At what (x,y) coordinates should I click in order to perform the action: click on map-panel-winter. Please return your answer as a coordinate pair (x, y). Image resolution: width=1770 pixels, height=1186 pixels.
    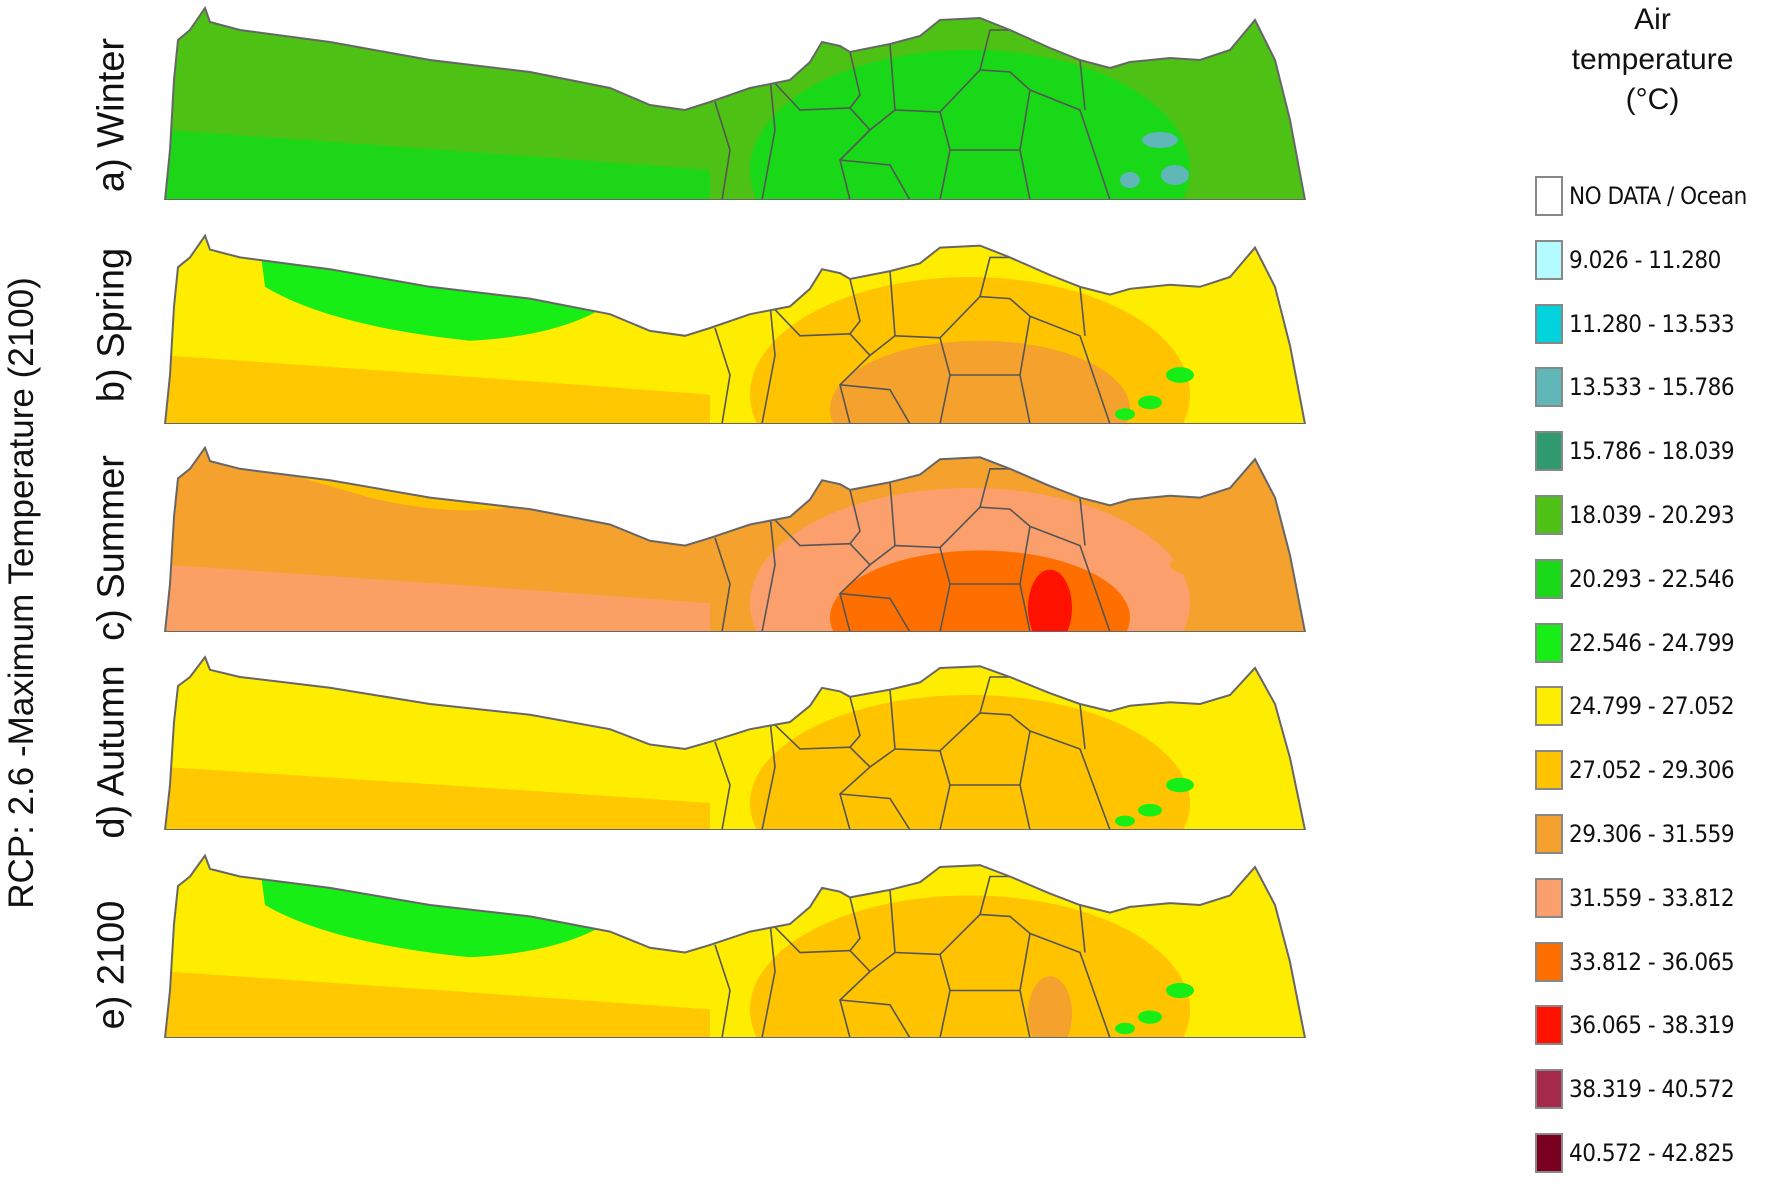
    Looking at the image, I should click on (735, 102).